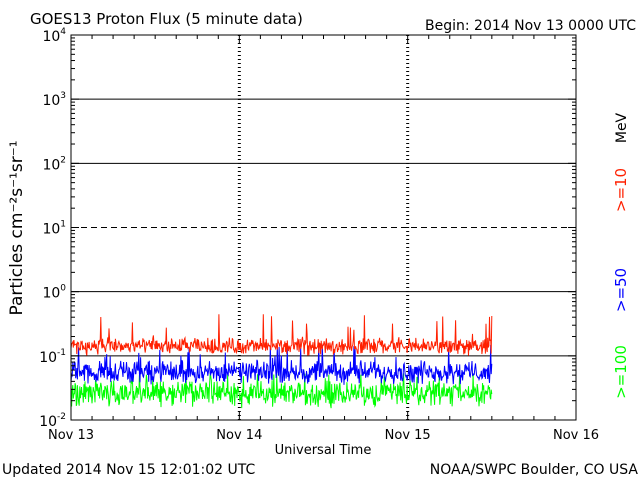  What do you see at coordinates (52, 357) in the screenshot?
I see `y-tick-label-5: 10⁻¹` at bounding box center [52, 357].